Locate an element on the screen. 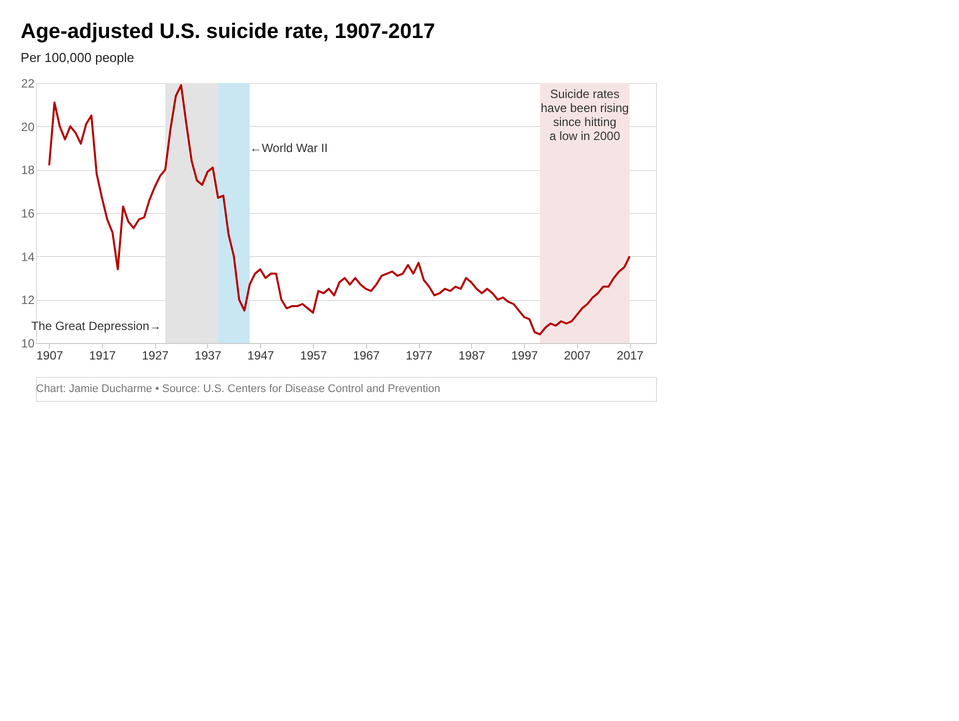  chart-subtitle: Per 100,000 people is located at coordinates (77, 57).